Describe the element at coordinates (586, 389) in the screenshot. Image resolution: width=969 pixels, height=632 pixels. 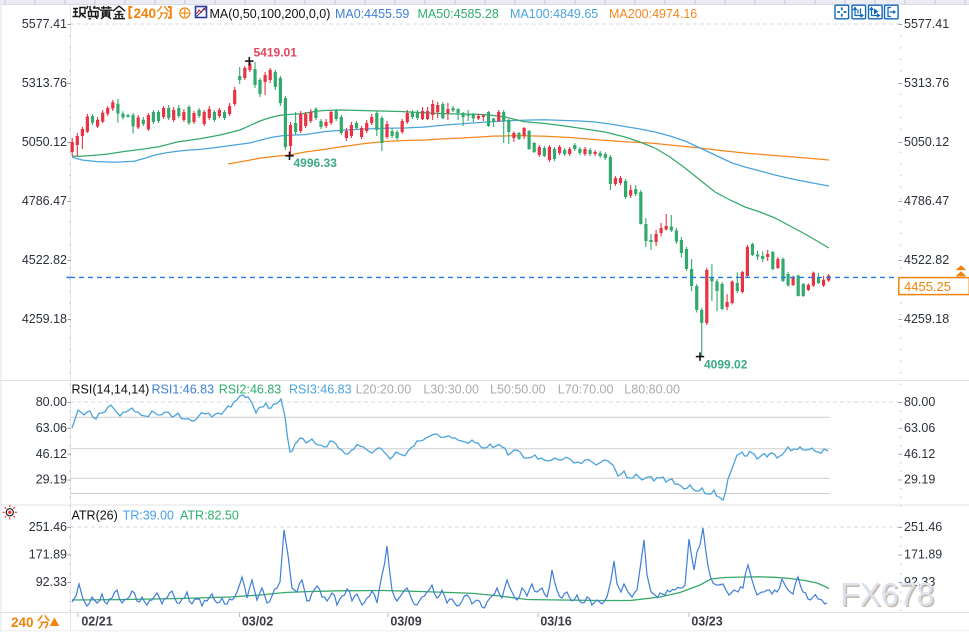
I see `svg-text: L70:70.00` at that location.